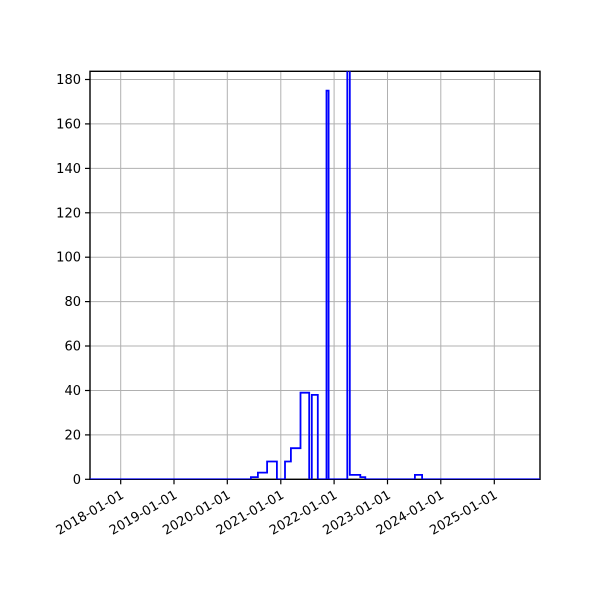  I want to click on y-tick-label: 80, so click(72, 302).